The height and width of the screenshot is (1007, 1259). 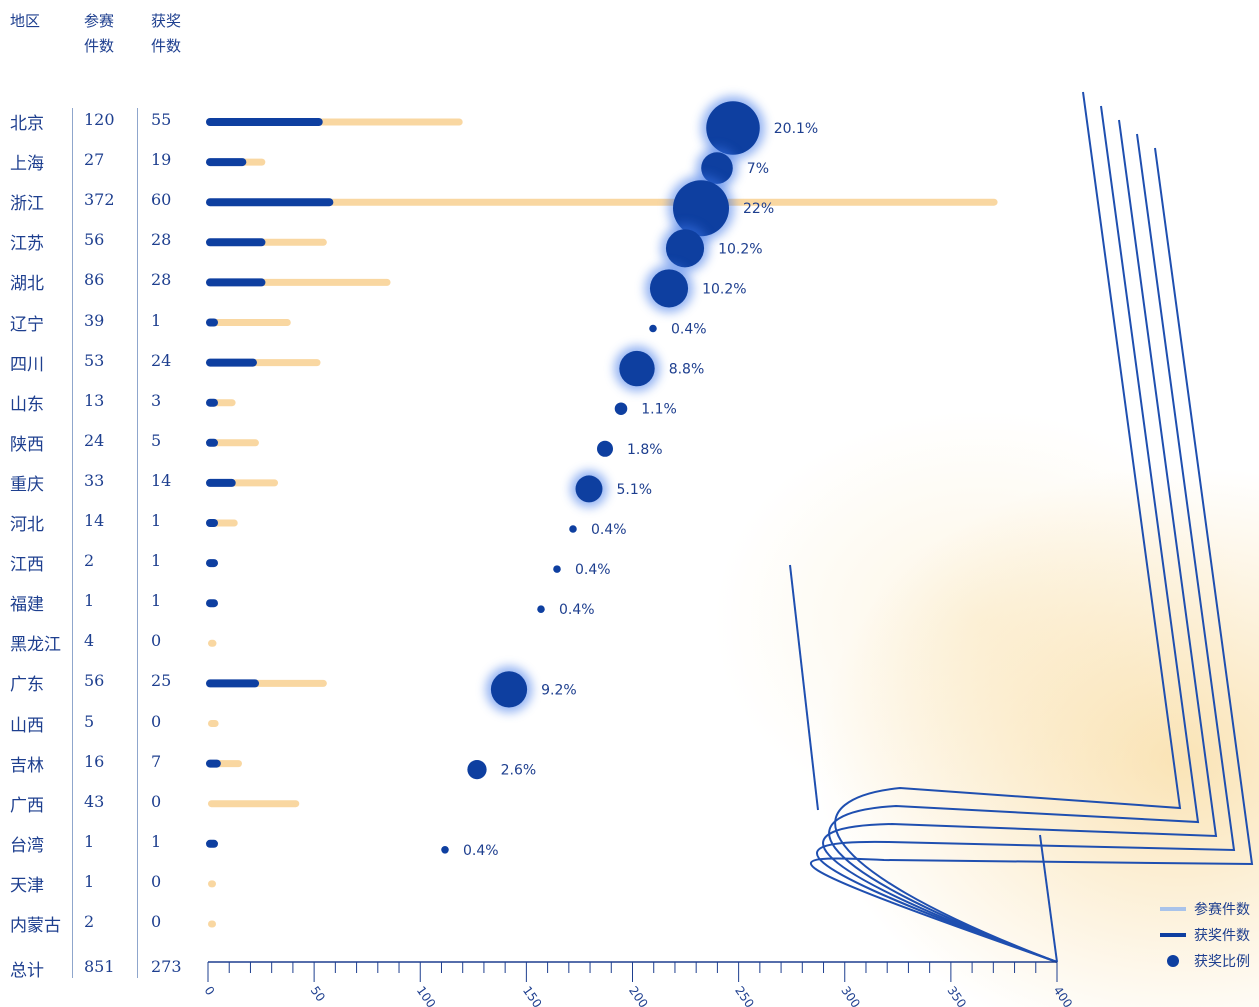 I want to click on x-axis: 0 50 100 150 200 250 300 350 400, so click(x=639, y=984).